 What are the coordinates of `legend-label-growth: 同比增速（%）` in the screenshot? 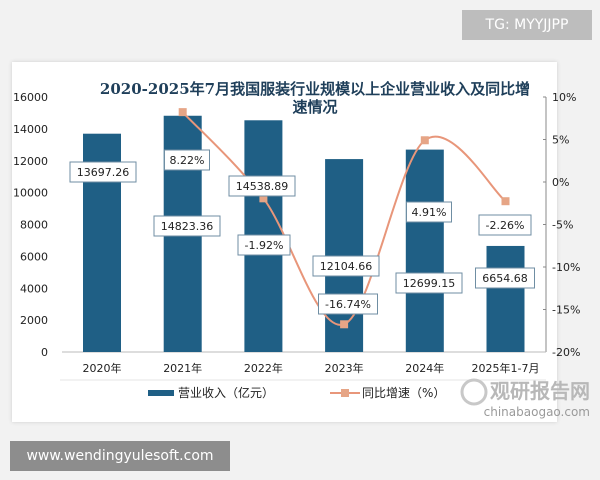 It's located at (403, 393).